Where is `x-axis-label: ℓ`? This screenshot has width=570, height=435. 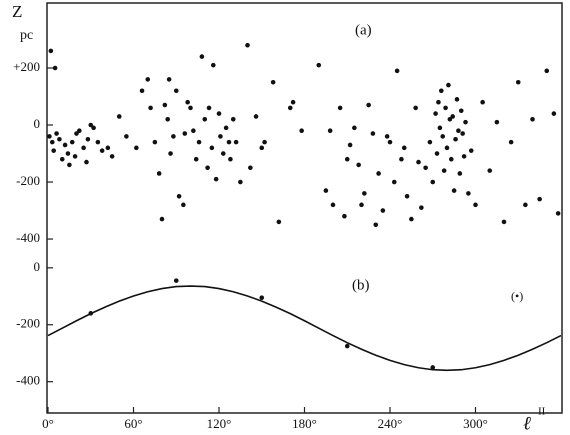 x-axis-label: ℓ is located at coordinates (527, 423).